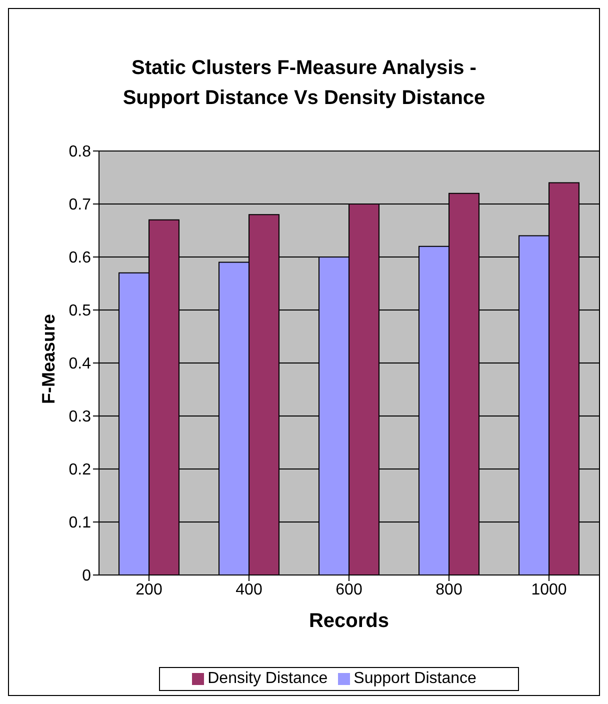 The height and width of the screenshot is (704, 608). What do you see at coordinates (80, 364) in the screenshot?
I see `y-tick-label: 0.4` at bounding box center [80, 364].